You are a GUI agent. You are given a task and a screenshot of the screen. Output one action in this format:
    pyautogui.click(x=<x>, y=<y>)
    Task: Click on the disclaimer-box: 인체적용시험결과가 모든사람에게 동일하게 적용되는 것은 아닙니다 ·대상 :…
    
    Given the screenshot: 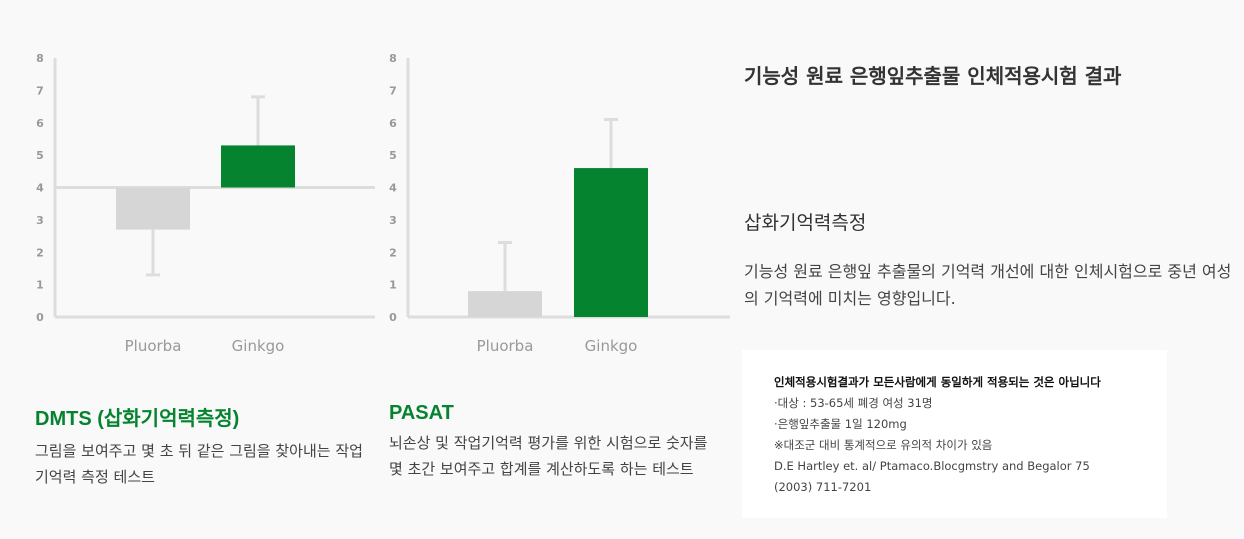 What is the action you would take?
    pyautogui.click(x=954, y=434)
    